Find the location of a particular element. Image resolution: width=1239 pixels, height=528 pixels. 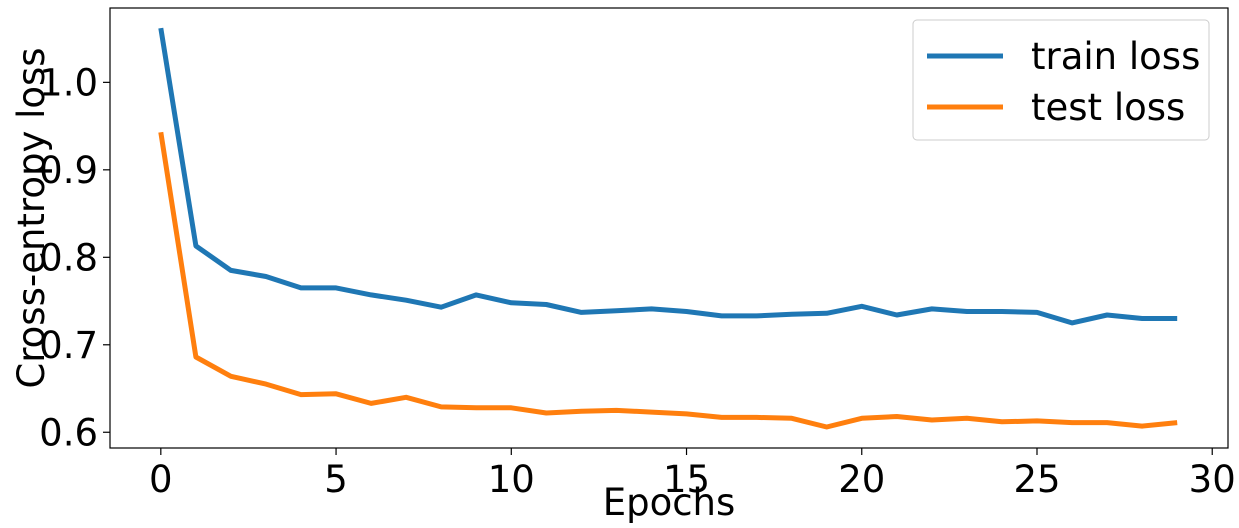

x-tick-label: 25 is located at coordinates (1036, 479).